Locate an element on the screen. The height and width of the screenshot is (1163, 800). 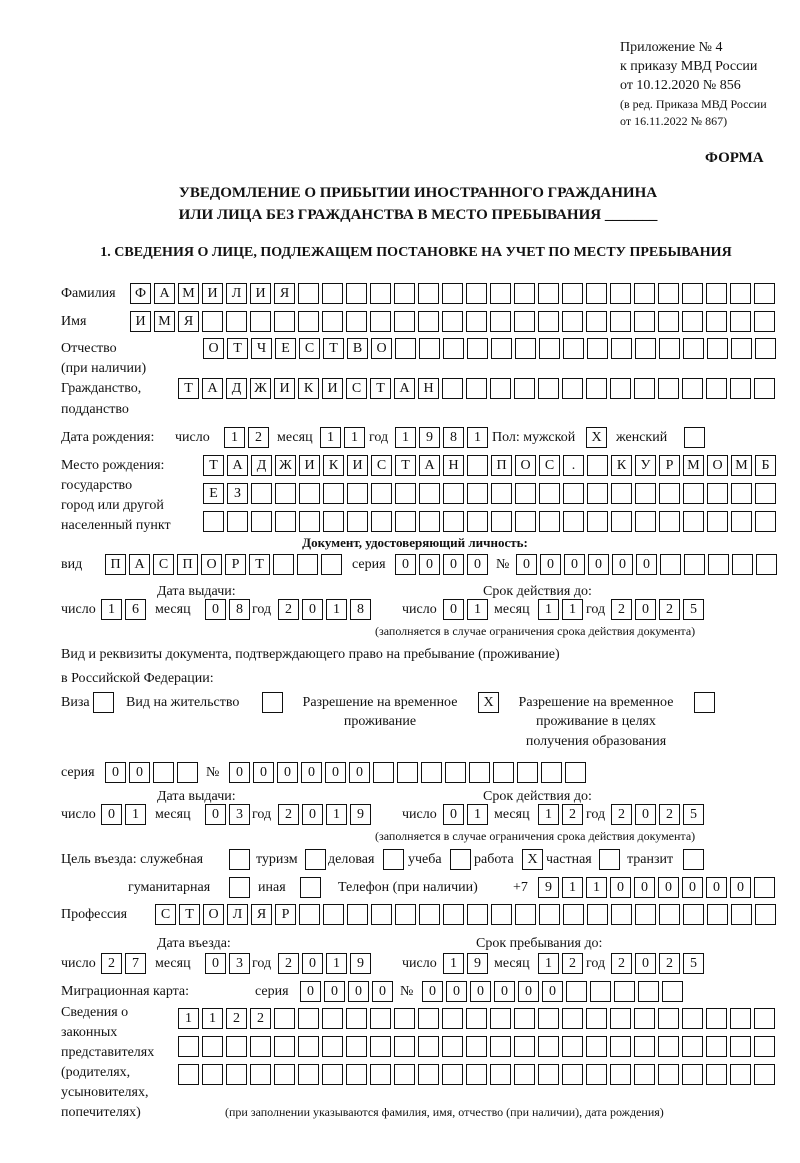
char-box: З is located at coordinates (237, 493).